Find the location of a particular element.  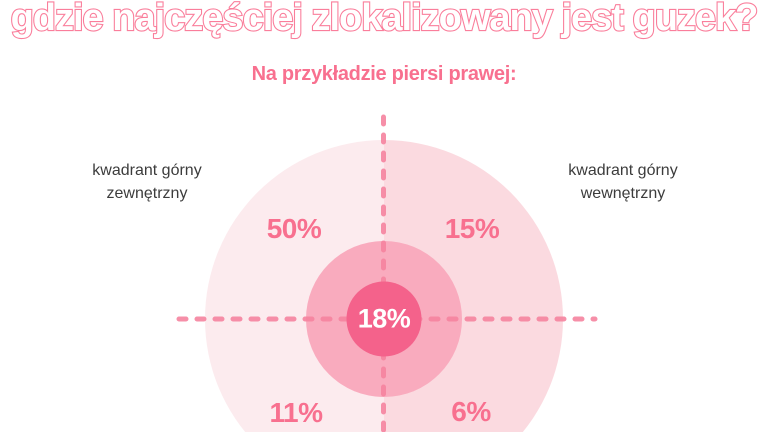

label-upper-inner-quadrant: kwadrant górny wewnętrzny is located at coordinates (623, 182).